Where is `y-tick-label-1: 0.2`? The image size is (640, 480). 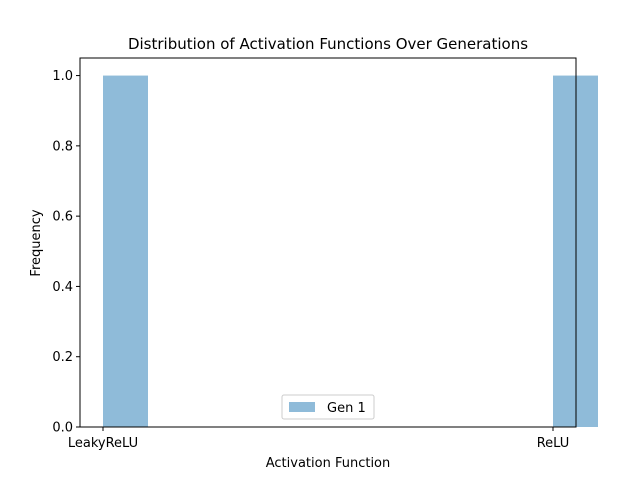 y-tick-label-1: 0.2 is located at coordinates (62, 357).